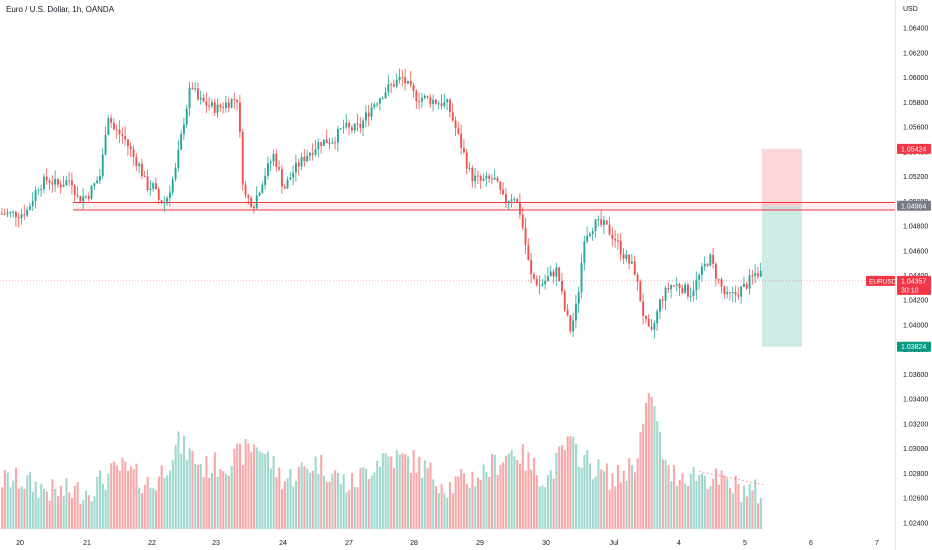 Image resolution: width=932 pixels, height=550 pixels. What do you see at coordinates (915, 177) in the screenshot?
I see `price-tick-label: 1.05200` at bounding box center [915, 177].